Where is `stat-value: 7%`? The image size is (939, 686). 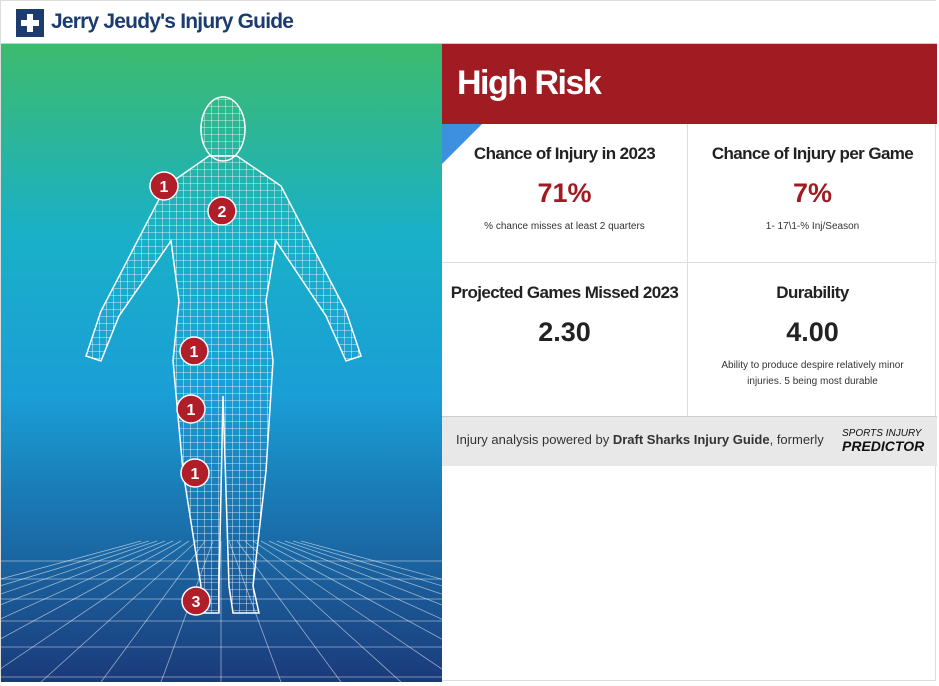
stat-value: 7% is located at coordinates (812, 193).